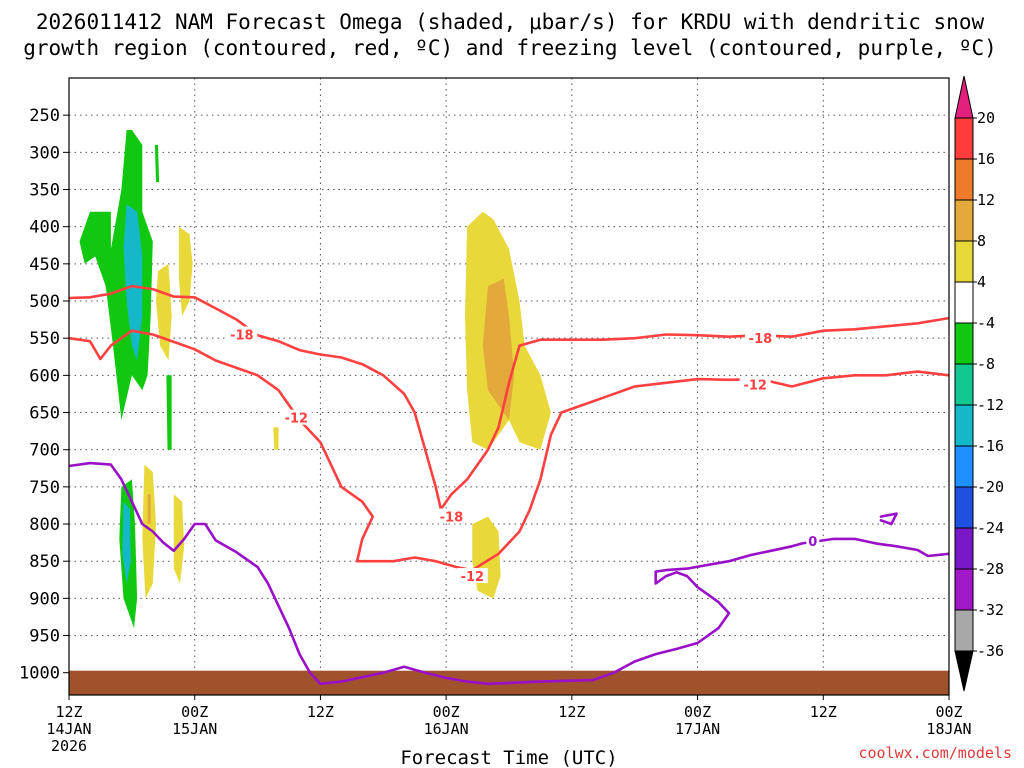  Describe the element at coordinates (990, 651) in the screenshot. I see `colorbar-label: -36` at that location.